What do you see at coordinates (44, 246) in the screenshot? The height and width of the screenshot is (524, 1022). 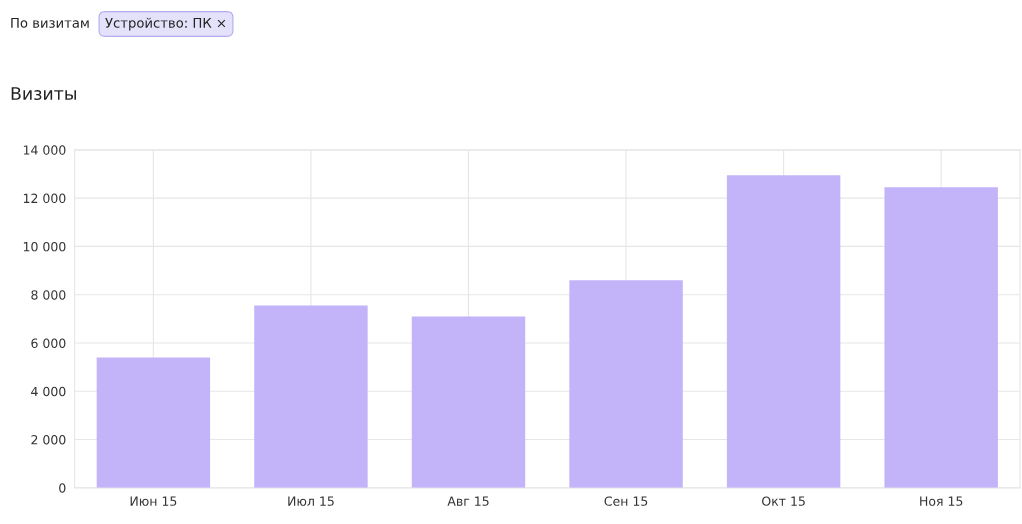 I see `y-tick-label: 10 000` at bounding box center [44, 246].